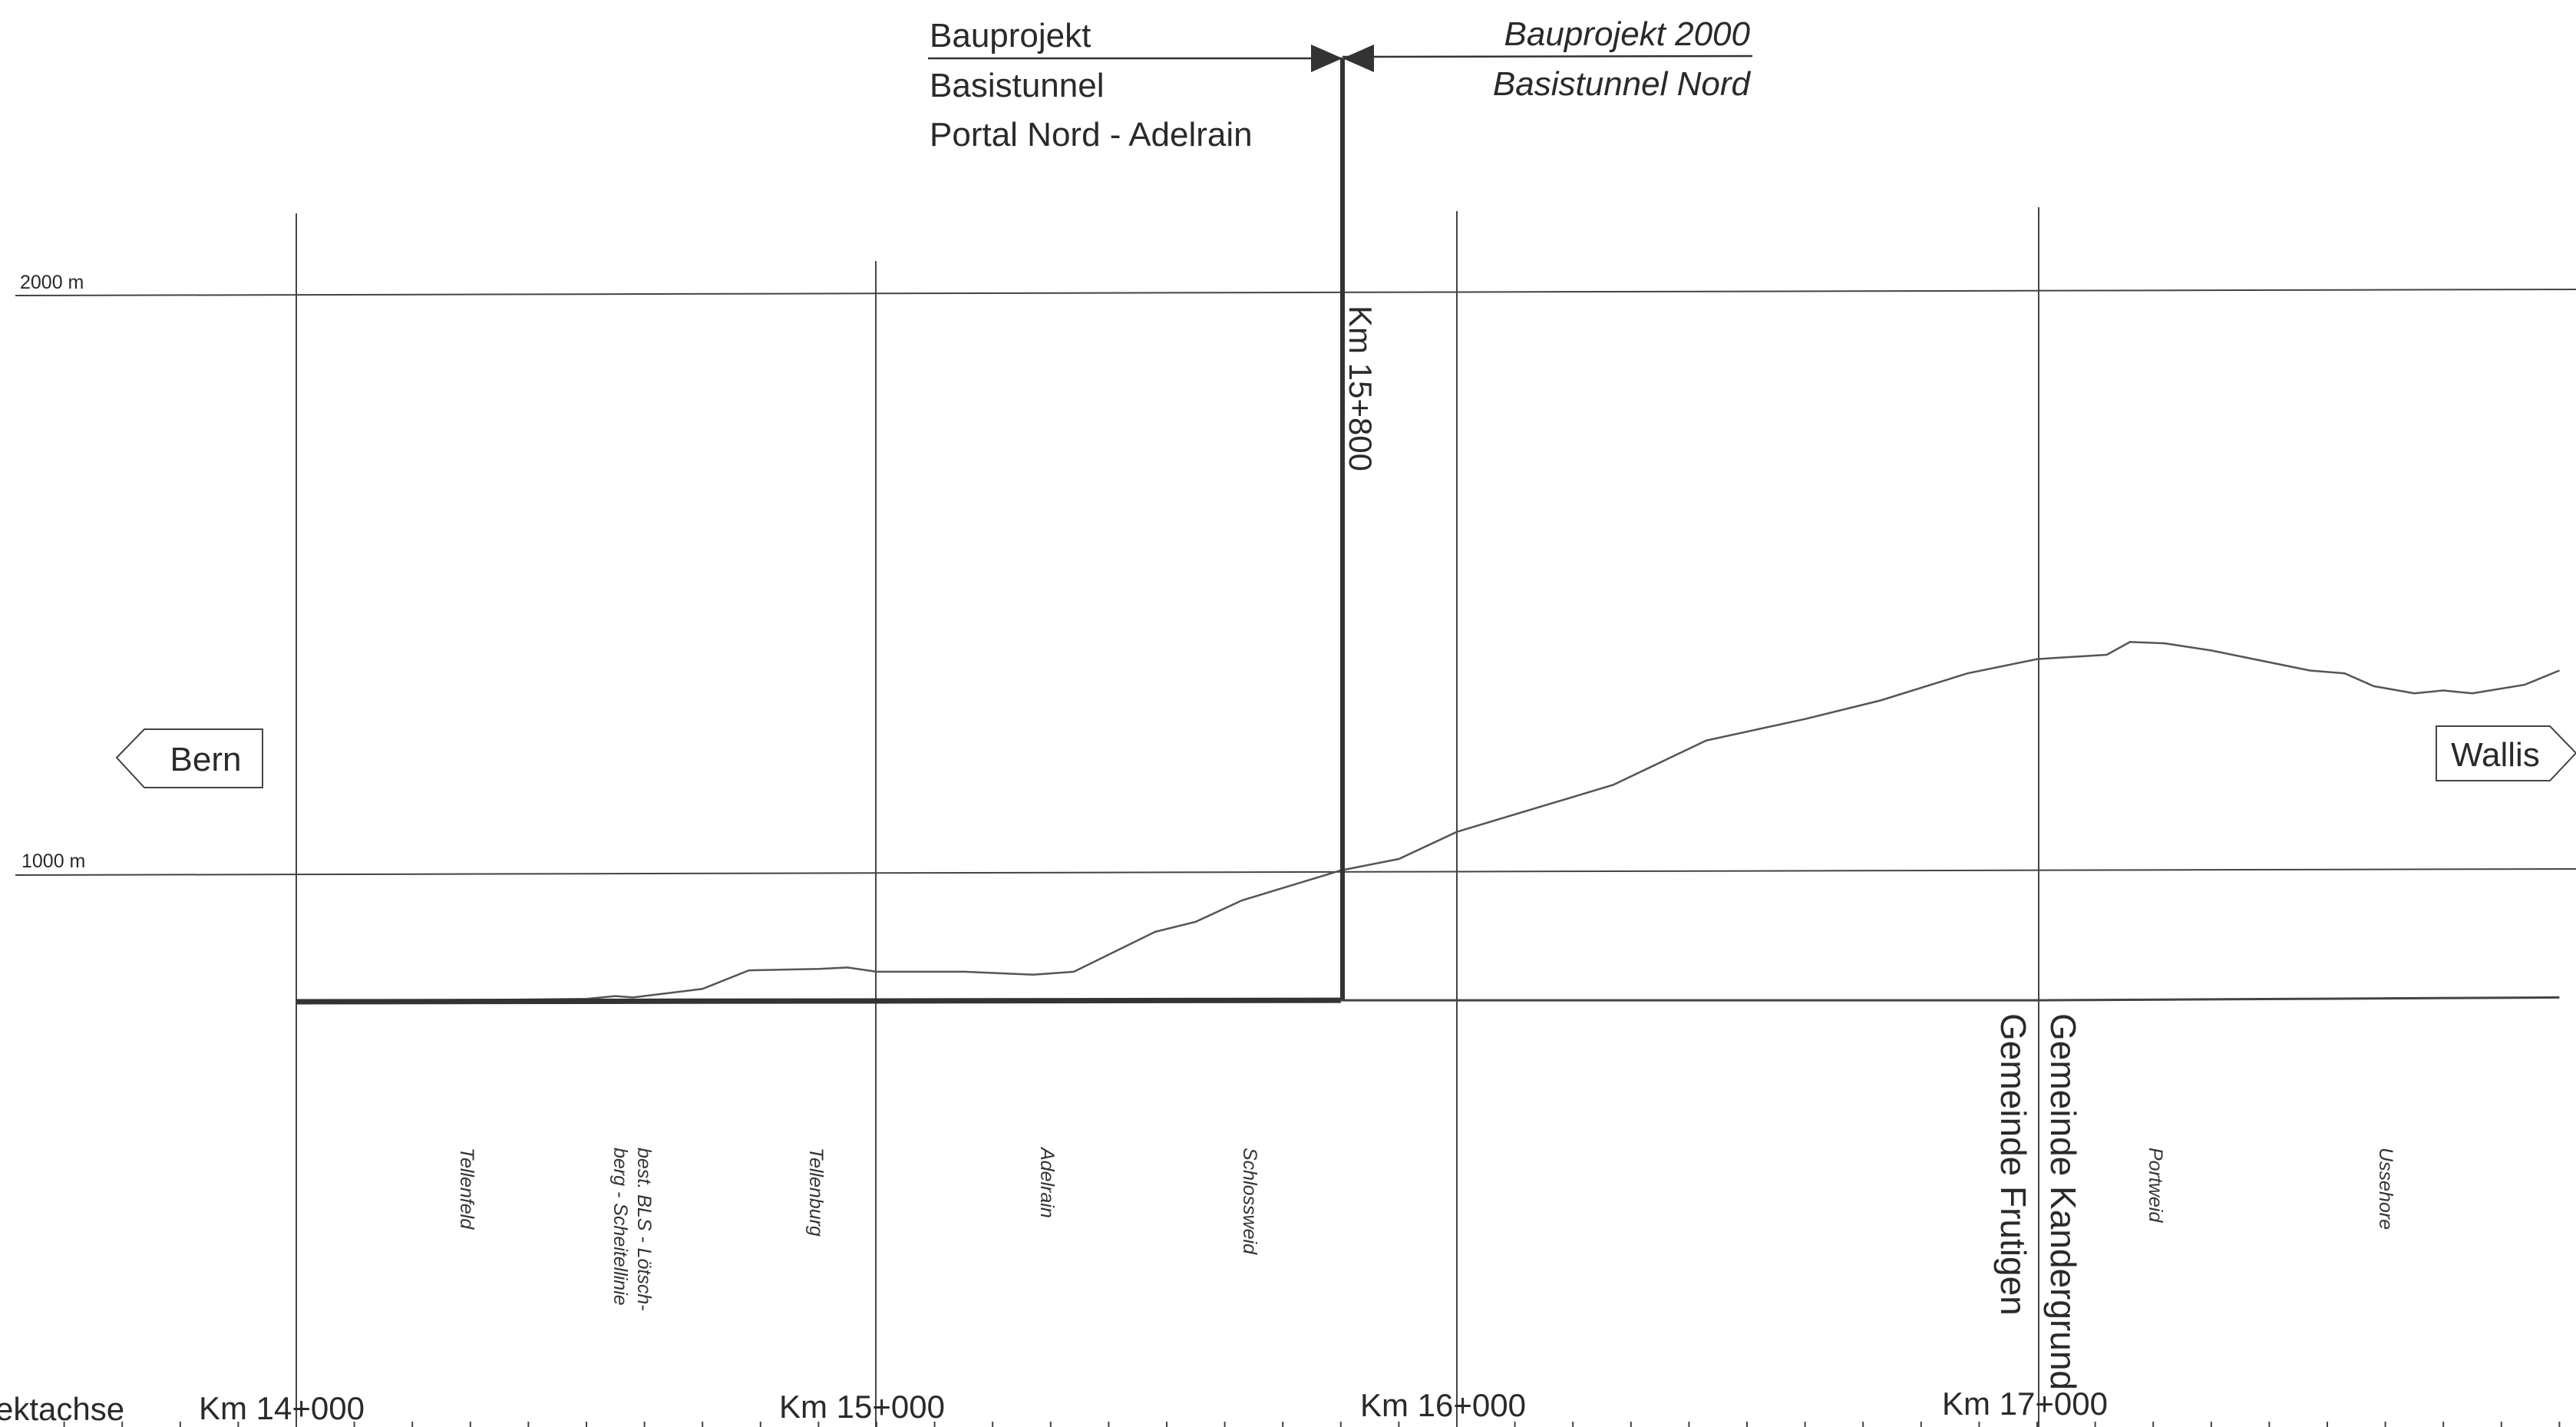 The width and height of the screenshot is (2576, 1427). Describe the element at coordinates (818, 1001) in the screenshot. I see `tunnel-line-bauprojekt` at that location.